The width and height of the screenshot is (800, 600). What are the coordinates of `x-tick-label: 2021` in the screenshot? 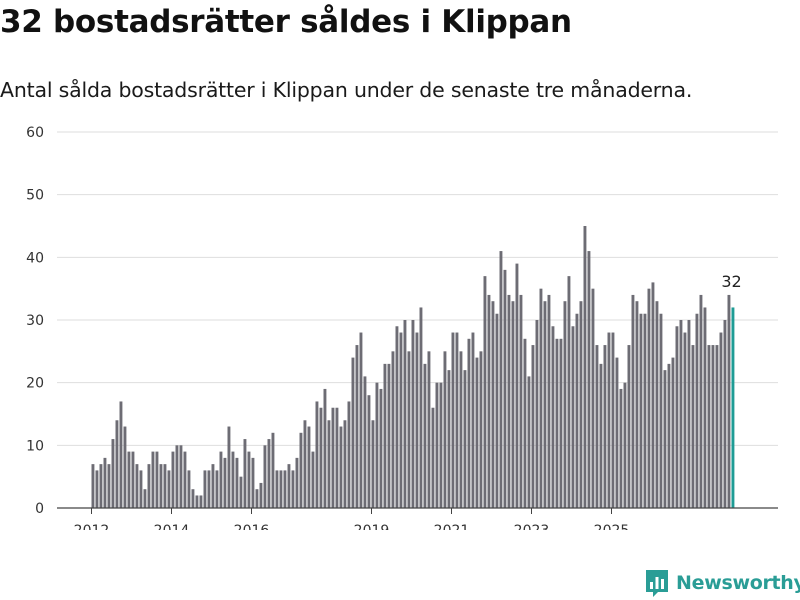 It's located at (452, 526).